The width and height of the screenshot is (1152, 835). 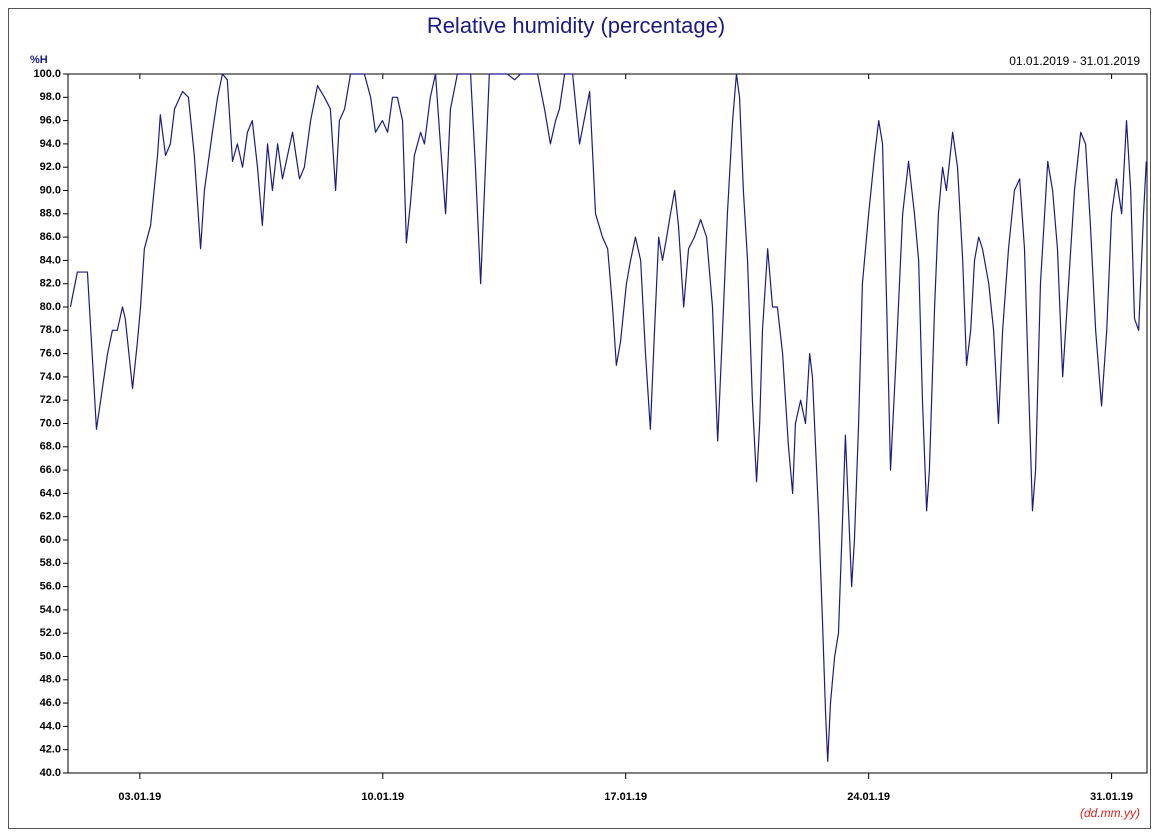 What do you see at coordinates (50, 726) in the screenshot?
I see `y-tick-label: 44.0` at bounding box center [50, 726].